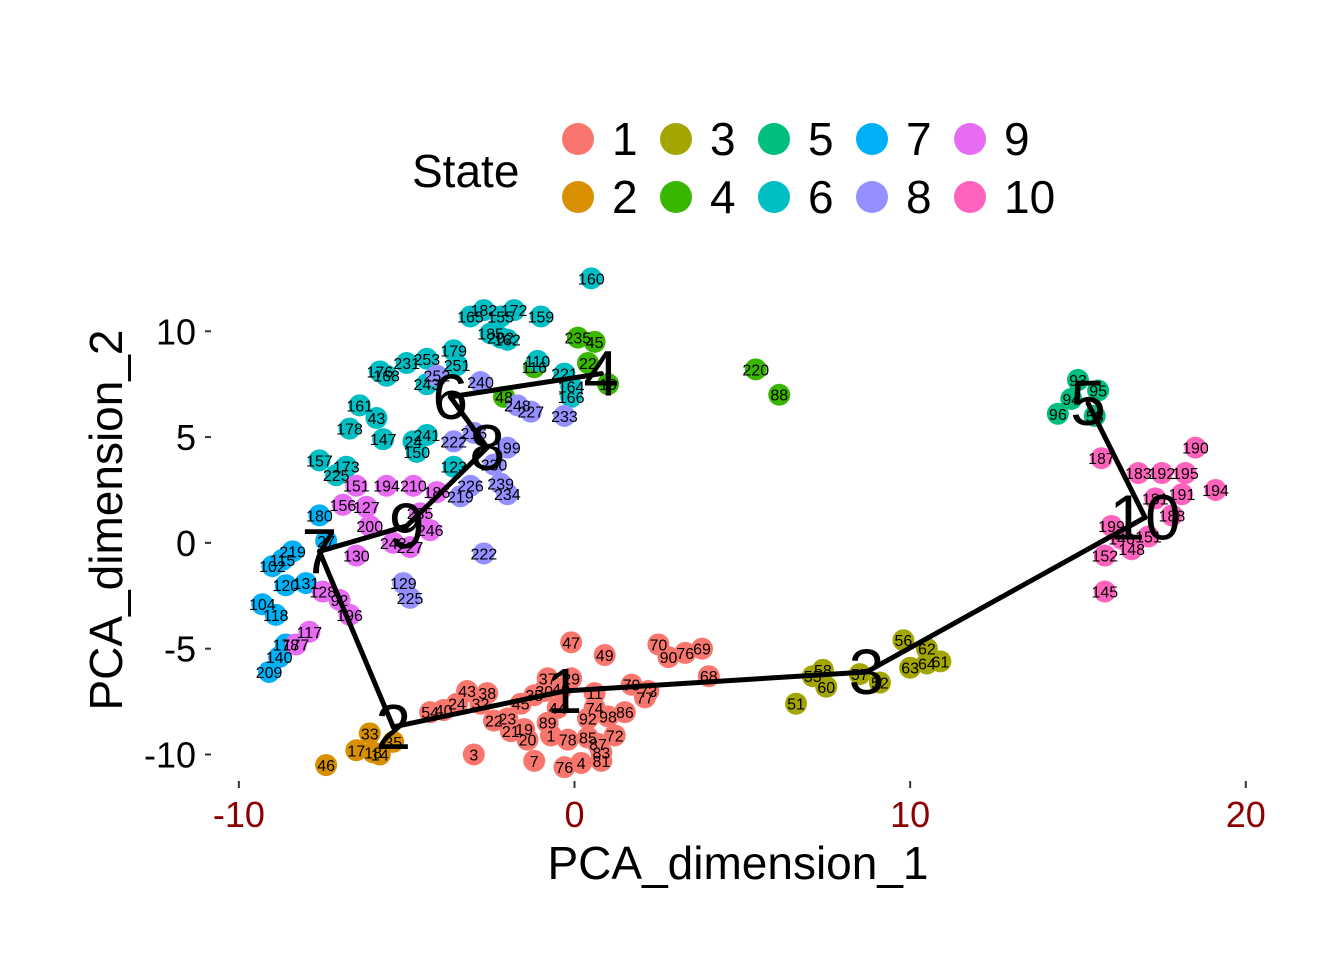 This screenshot has width=1344, height=960. Describe the element at coordinates (531, 413) in the screenshot. I see `point-label: 227` at that location.